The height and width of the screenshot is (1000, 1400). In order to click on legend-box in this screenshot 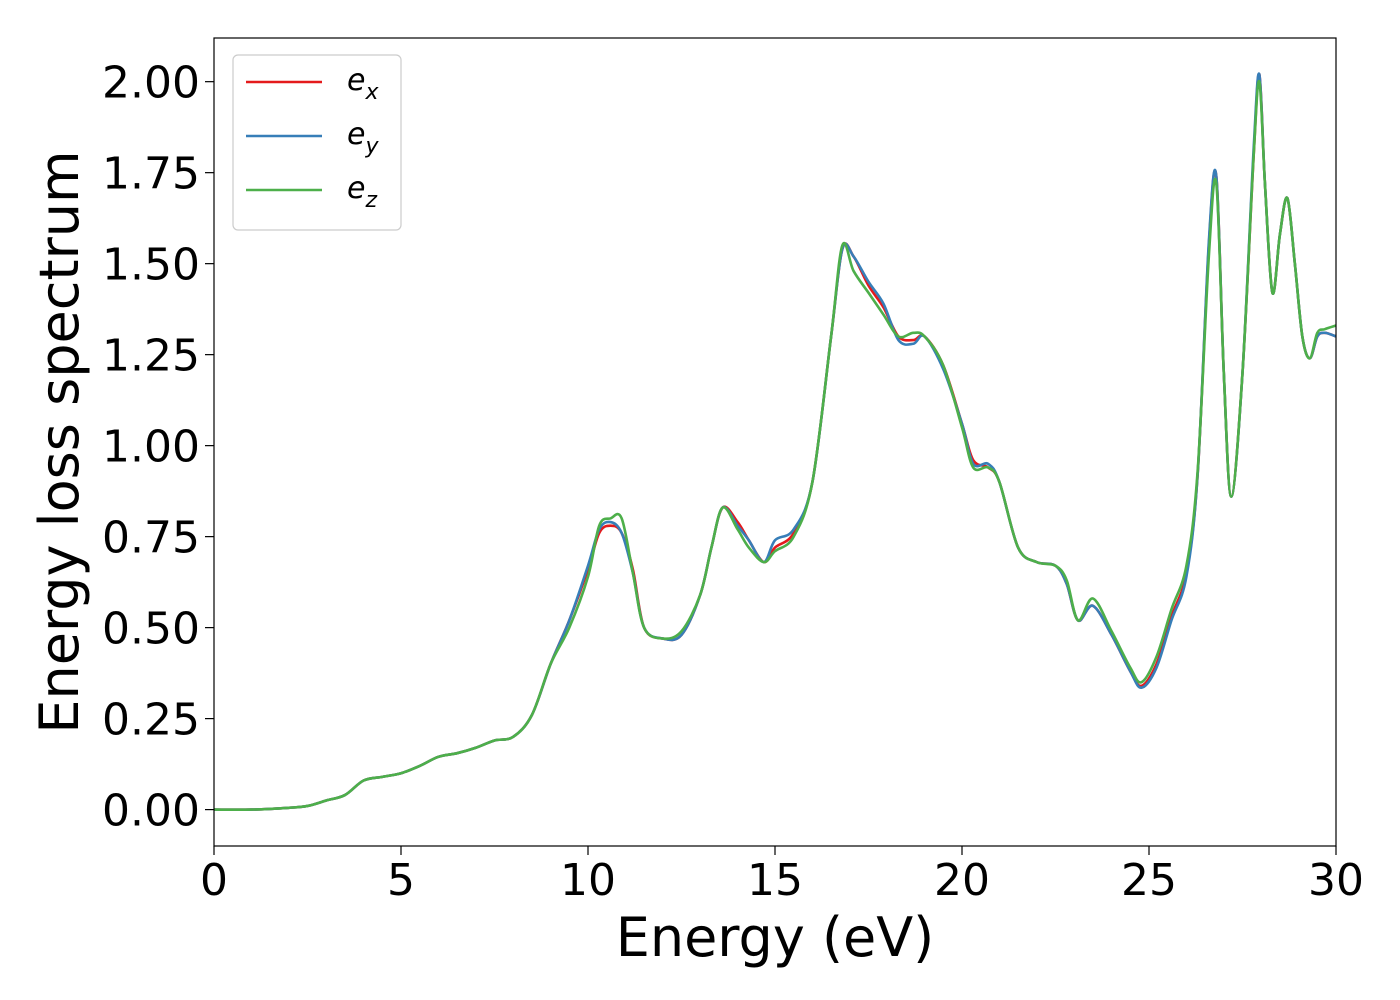, I will do `click(317, 142)`.